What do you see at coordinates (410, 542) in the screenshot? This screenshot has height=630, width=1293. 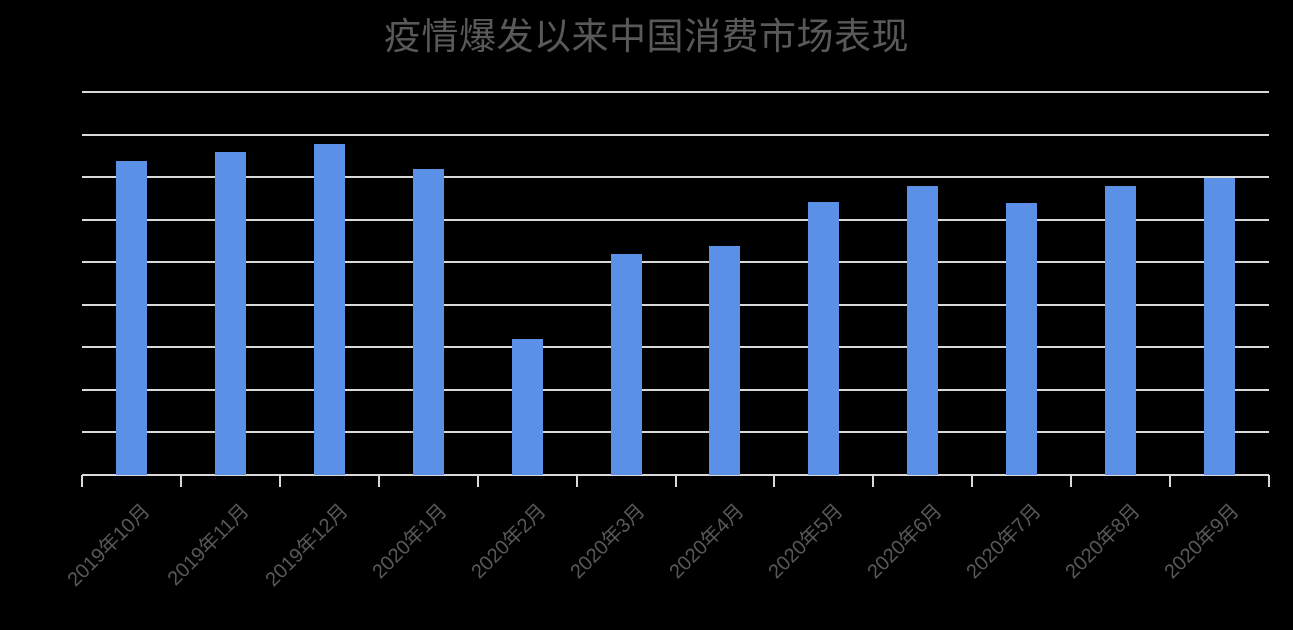 I see `x-axis-label: 2020年1月` at bounding box center [410, 542].